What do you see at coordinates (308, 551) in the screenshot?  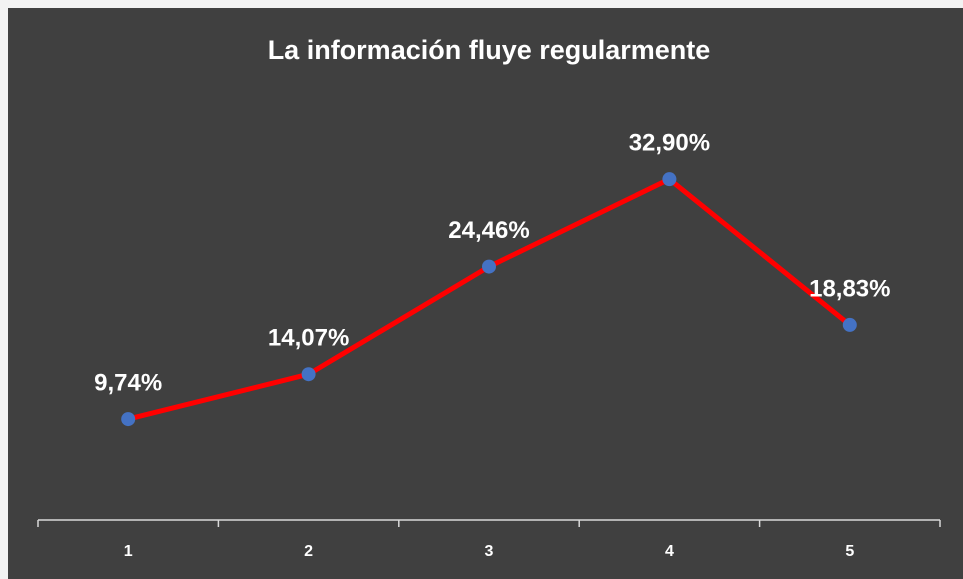 I see `x-tick-label: 2` at bounding box center [308, 551].